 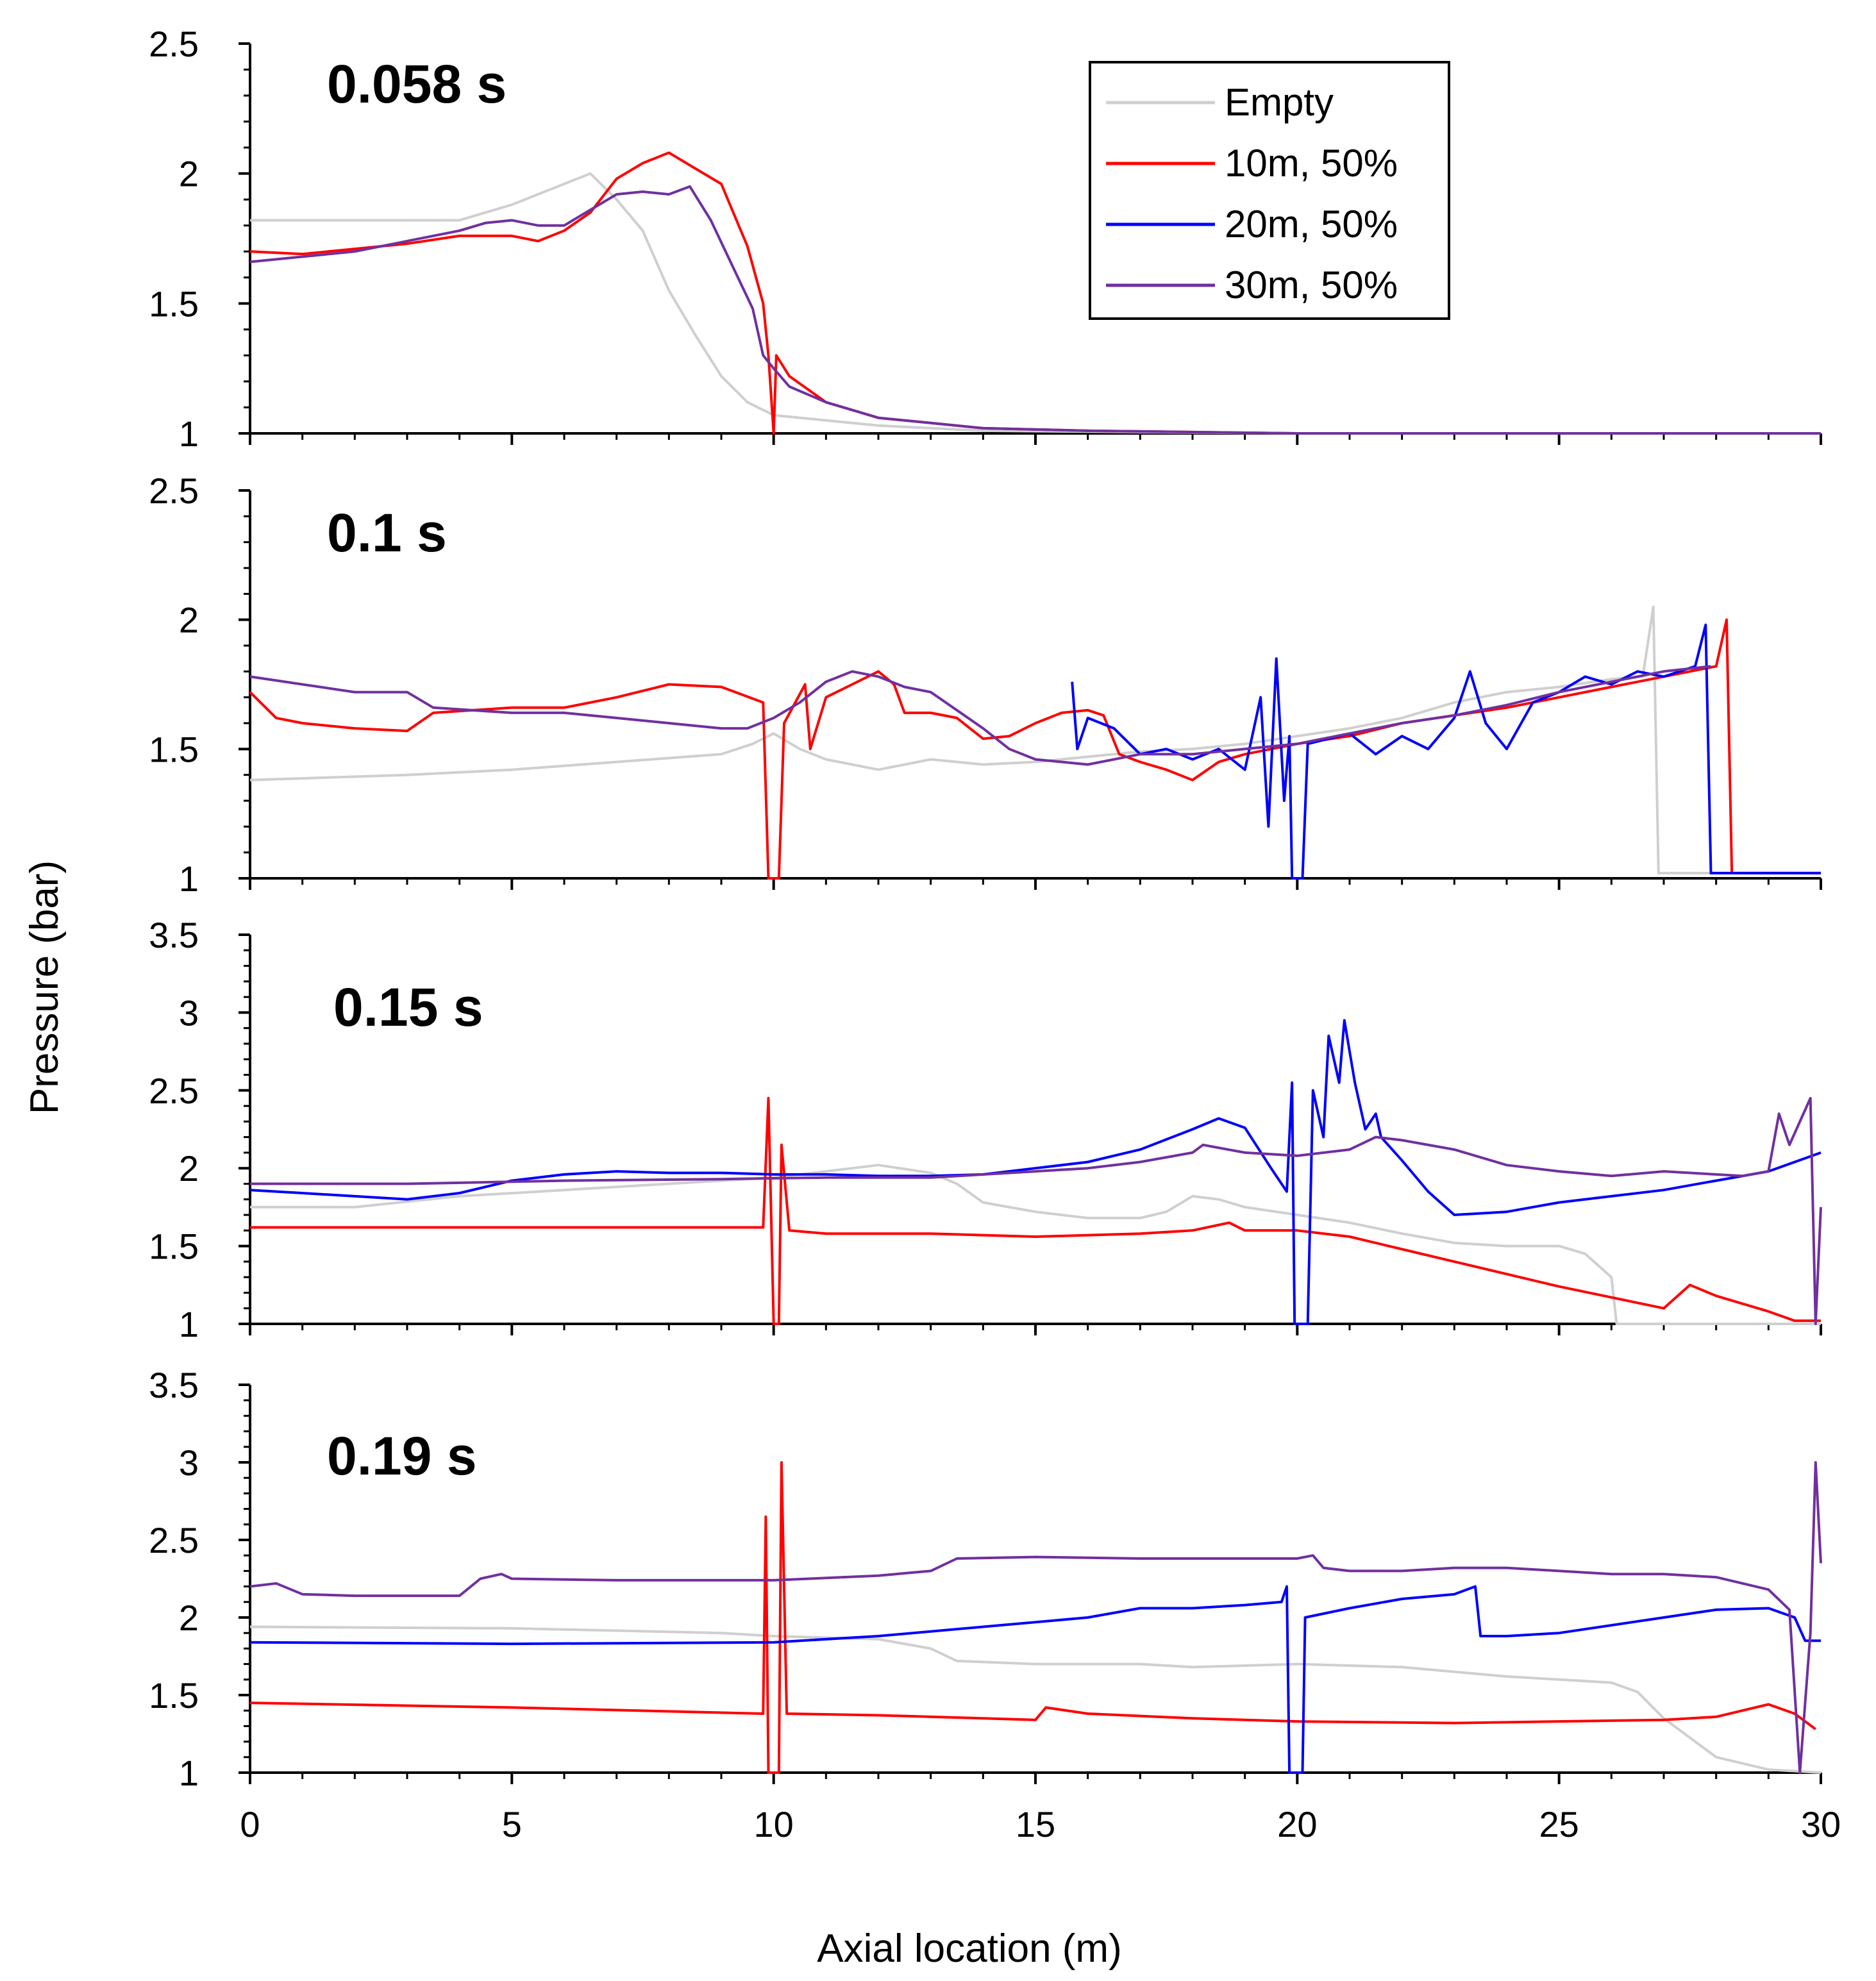 What do you see at coordinates (512, 1824) in the screenshot?
I see `x-tick-label: 5` at bounding box center [512, 1824].